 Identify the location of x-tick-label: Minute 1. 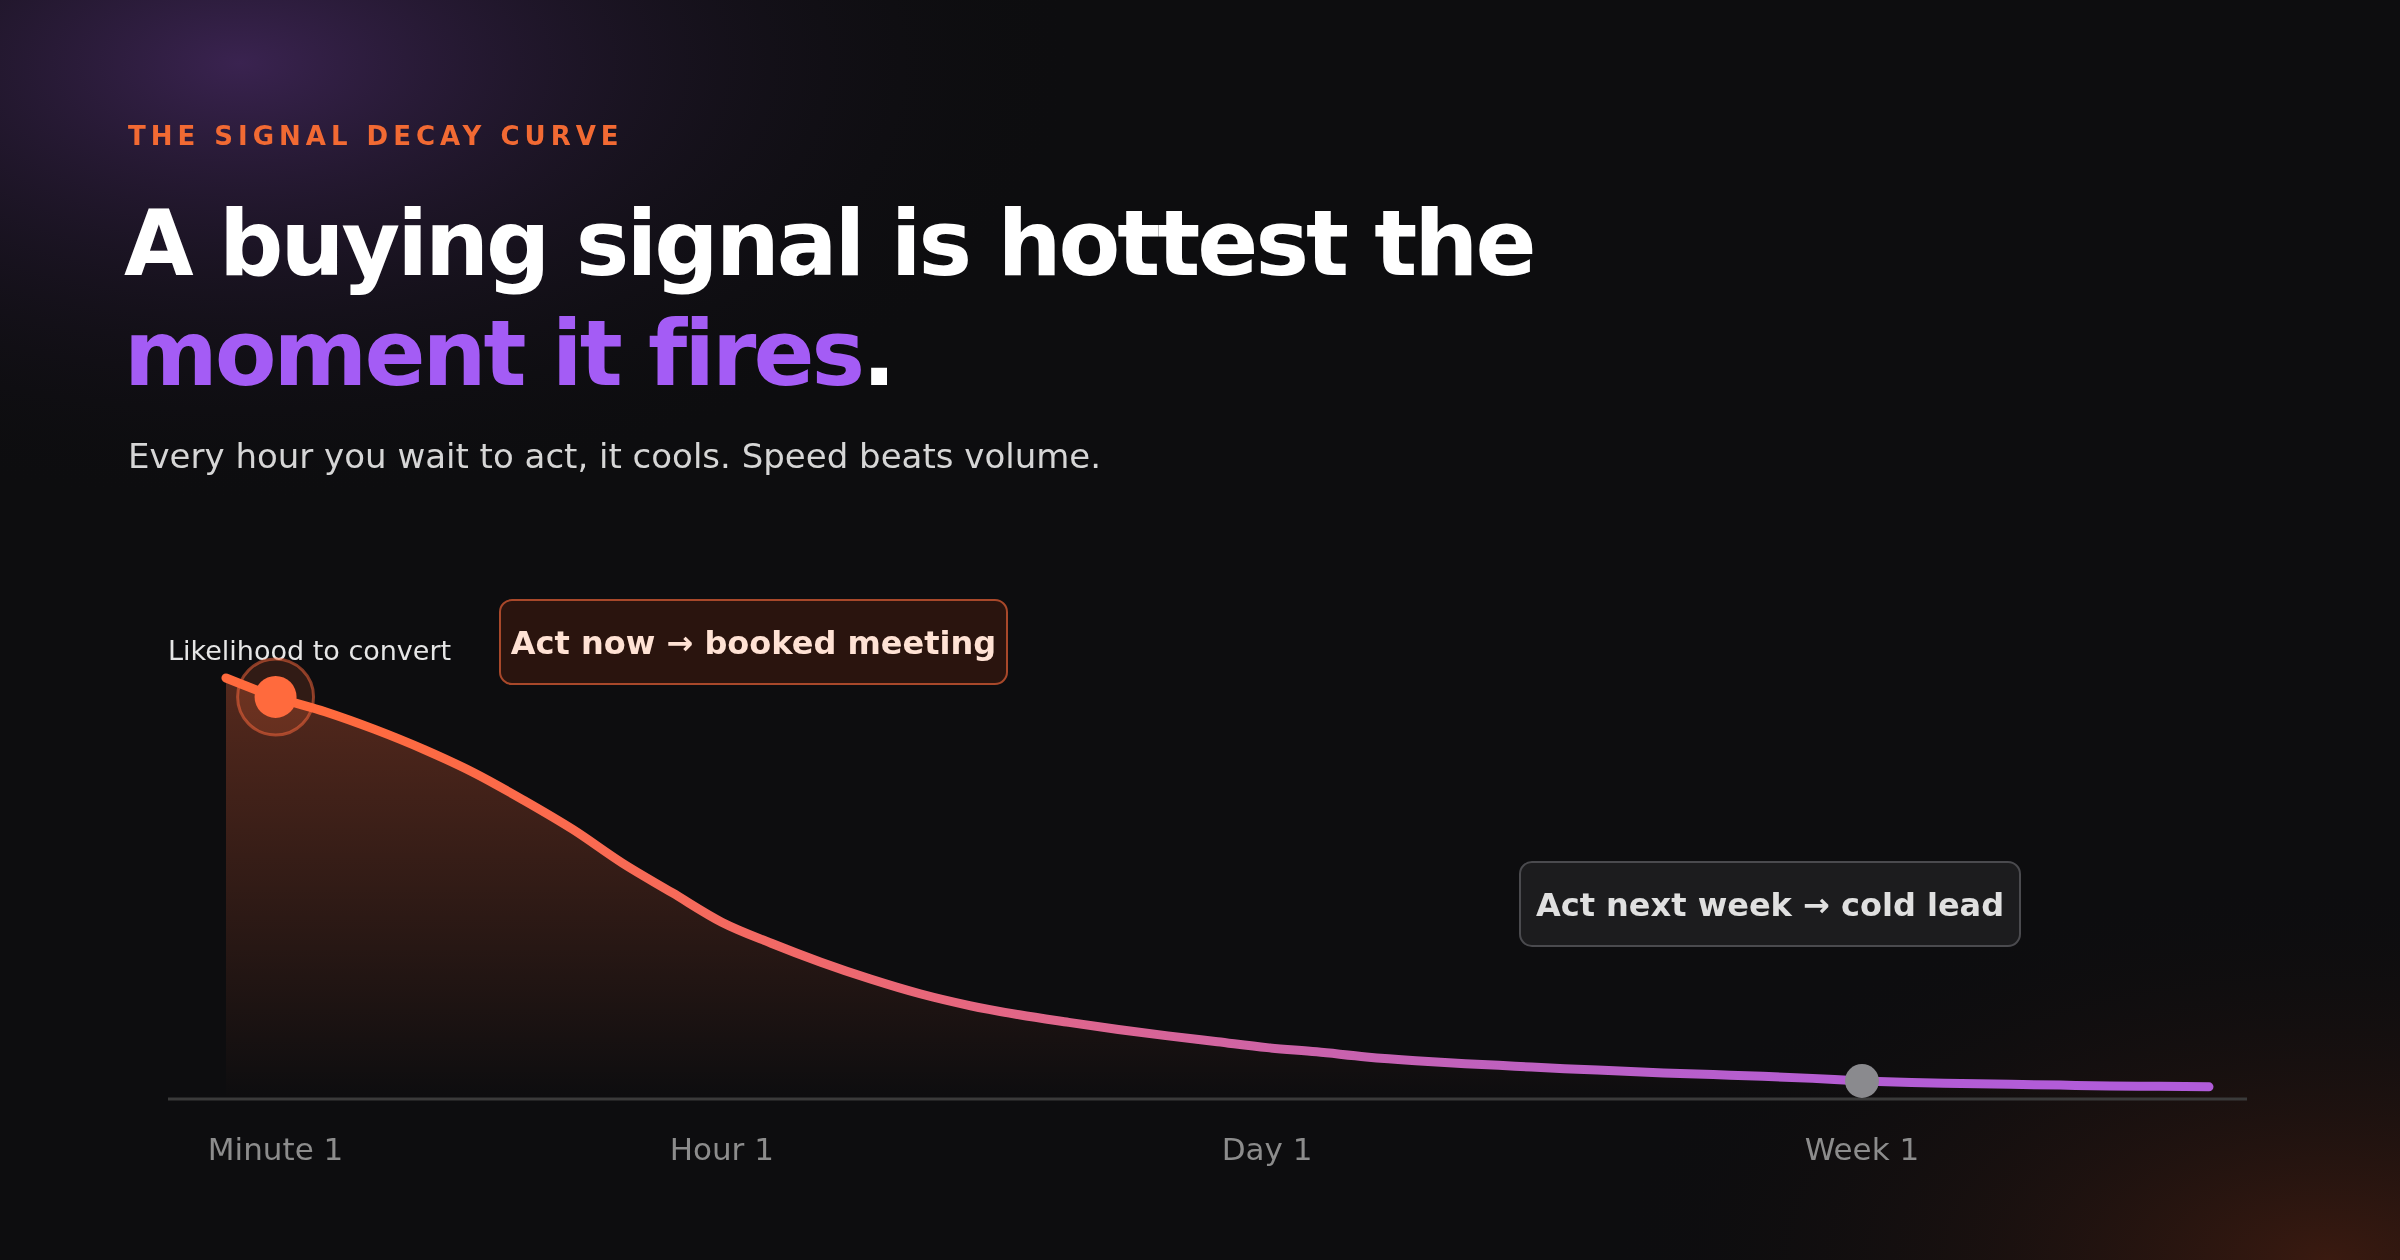
(275, 1149).